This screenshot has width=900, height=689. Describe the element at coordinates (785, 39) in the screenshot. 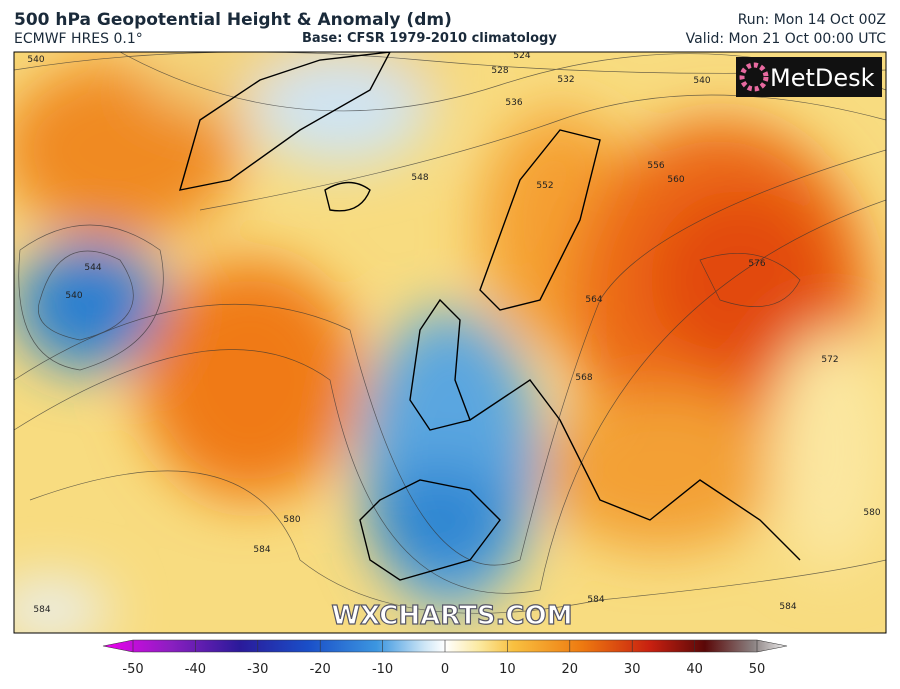

I see `valid: Valid: Mon 21 Oct 00:00 UTC` at that location.